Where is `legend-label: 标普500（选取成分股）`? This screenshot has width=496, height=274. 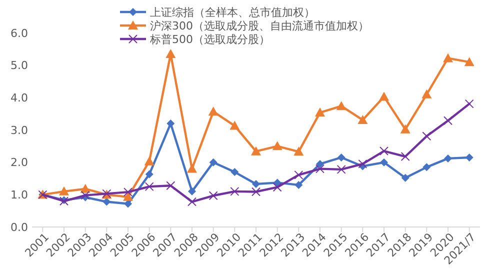 legend-label: 标普500（选取成分股） is located at coordinates (209, 39).